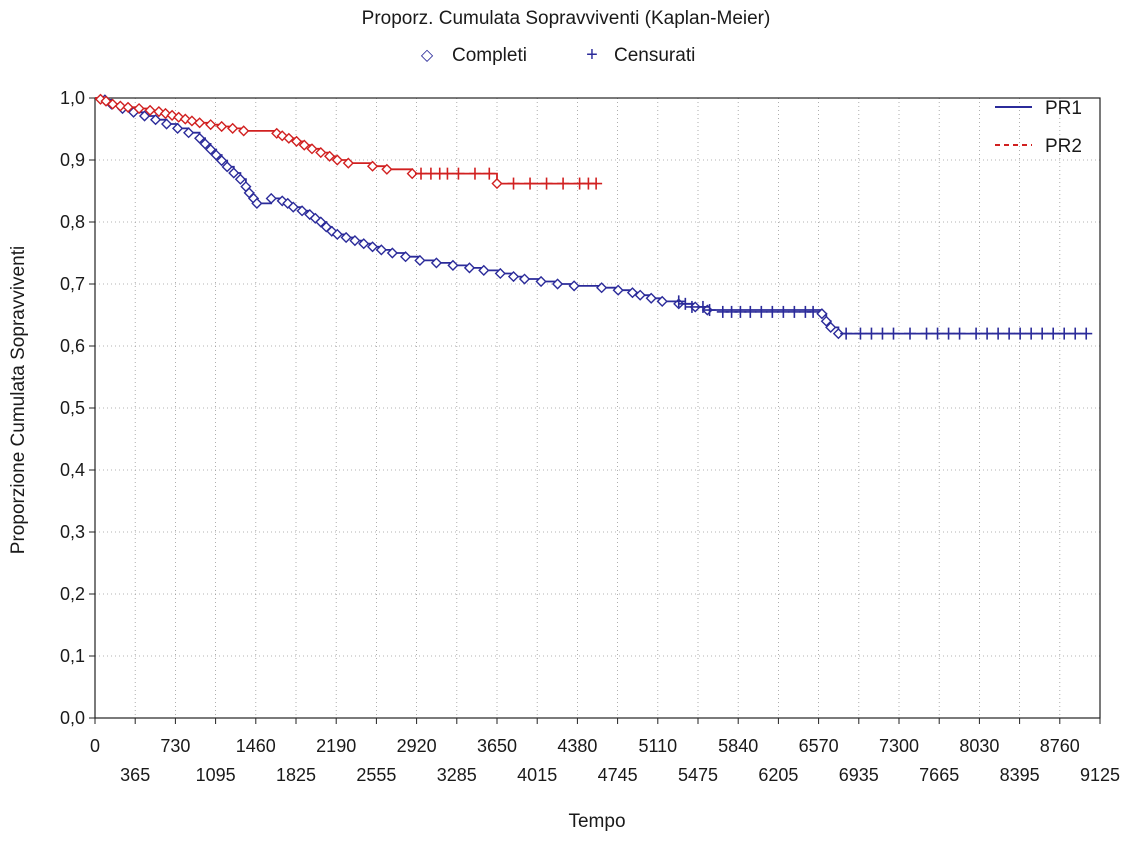 This screenshot has height=841, width=1134. Describe the element at coordinates (1038, 127) in the screenshot. I see `series-legend: PR1 PR2` at that location.